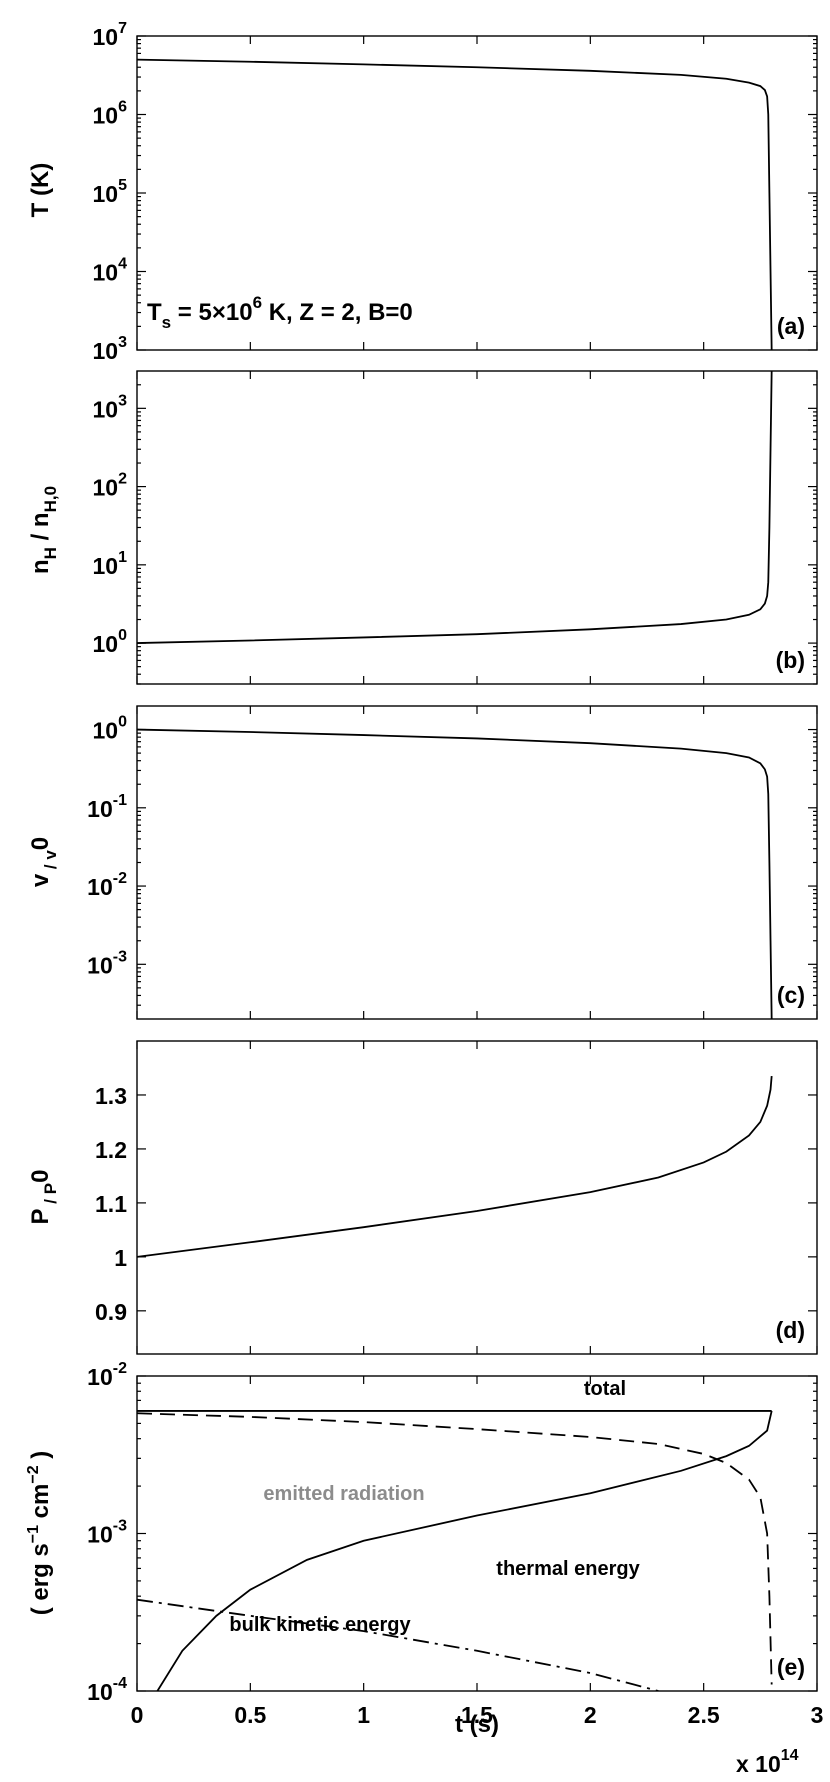  What do you see at coordinates (767, 1762) in the screenshot?
I see `x-axis-multiplier: x 1014` at bounding box center [767, 1762].